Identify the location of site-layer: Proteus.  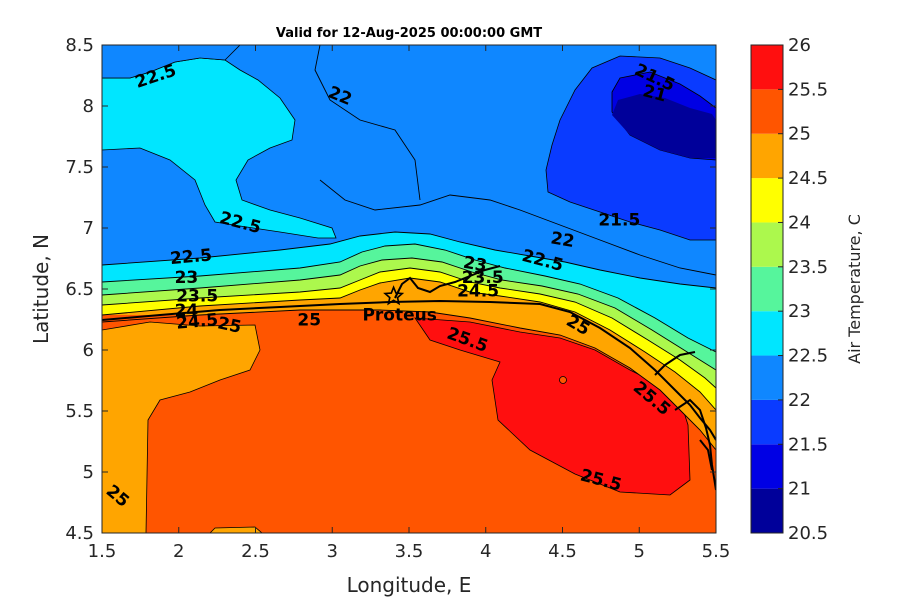
(399, 305).